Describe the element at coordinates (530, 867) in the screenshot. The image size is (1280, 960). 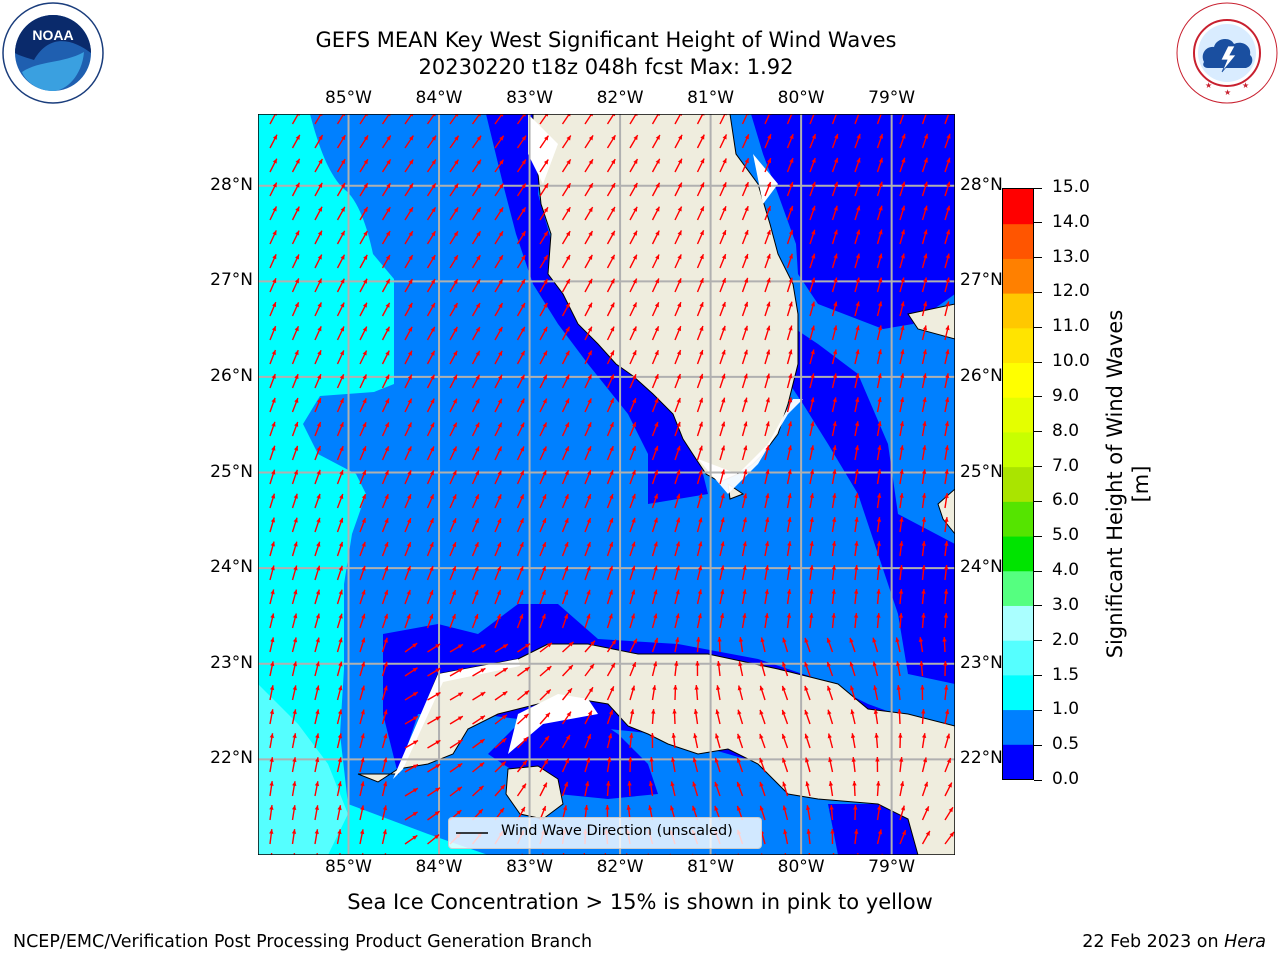
I see `lon-label-bottom: 83°W` at that location.